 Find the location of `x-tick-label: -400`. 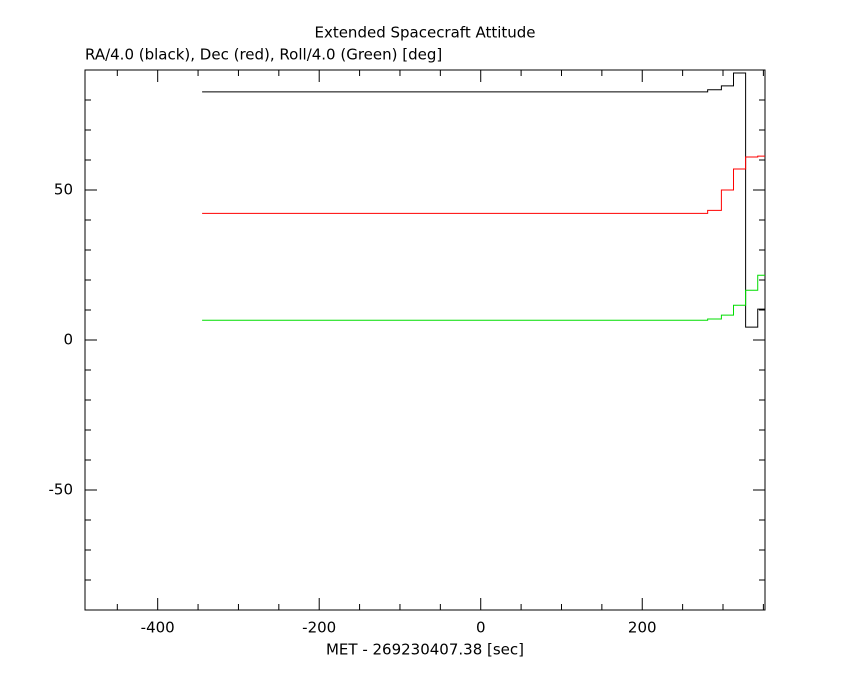

x-tick-label: -400 is located at coordinates (158, 628).